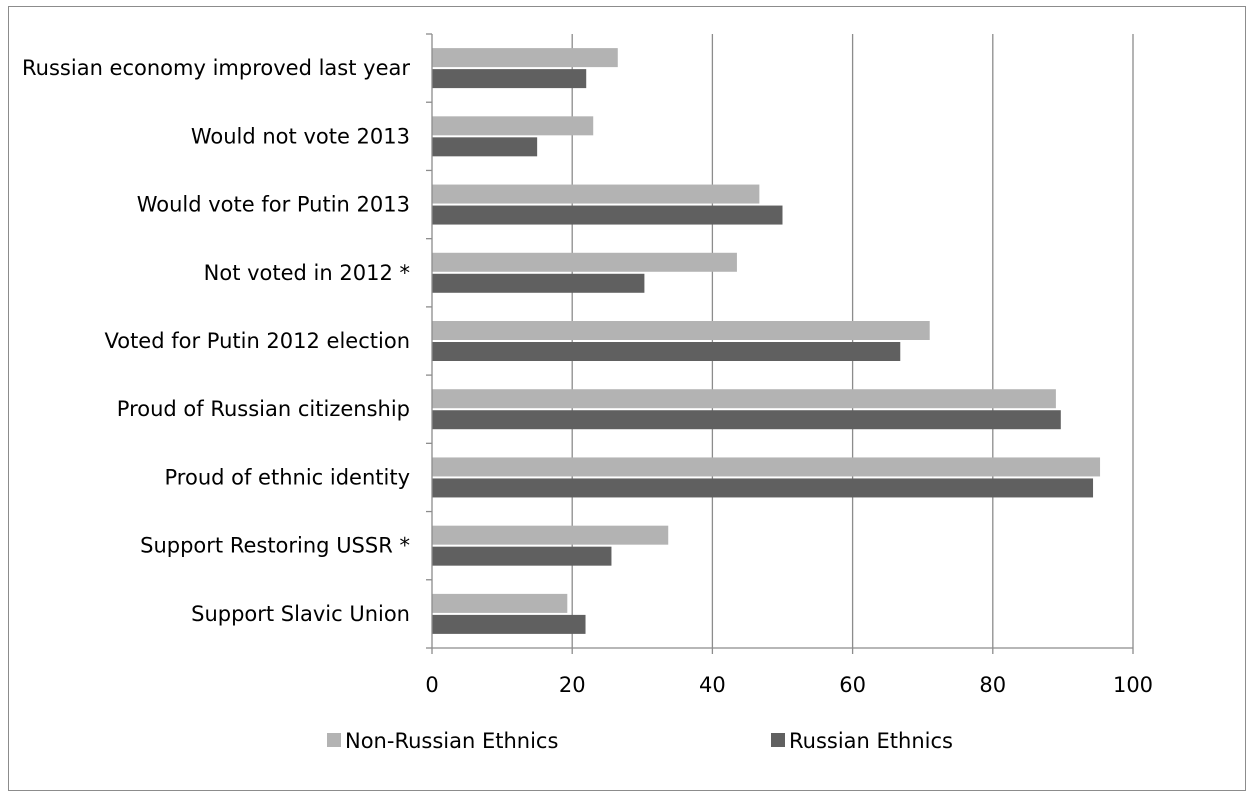  Describe the element at coordinates (789, 685) in the screenshot. I see `tick-labels: 0 20 40 60 80 100` at that location.